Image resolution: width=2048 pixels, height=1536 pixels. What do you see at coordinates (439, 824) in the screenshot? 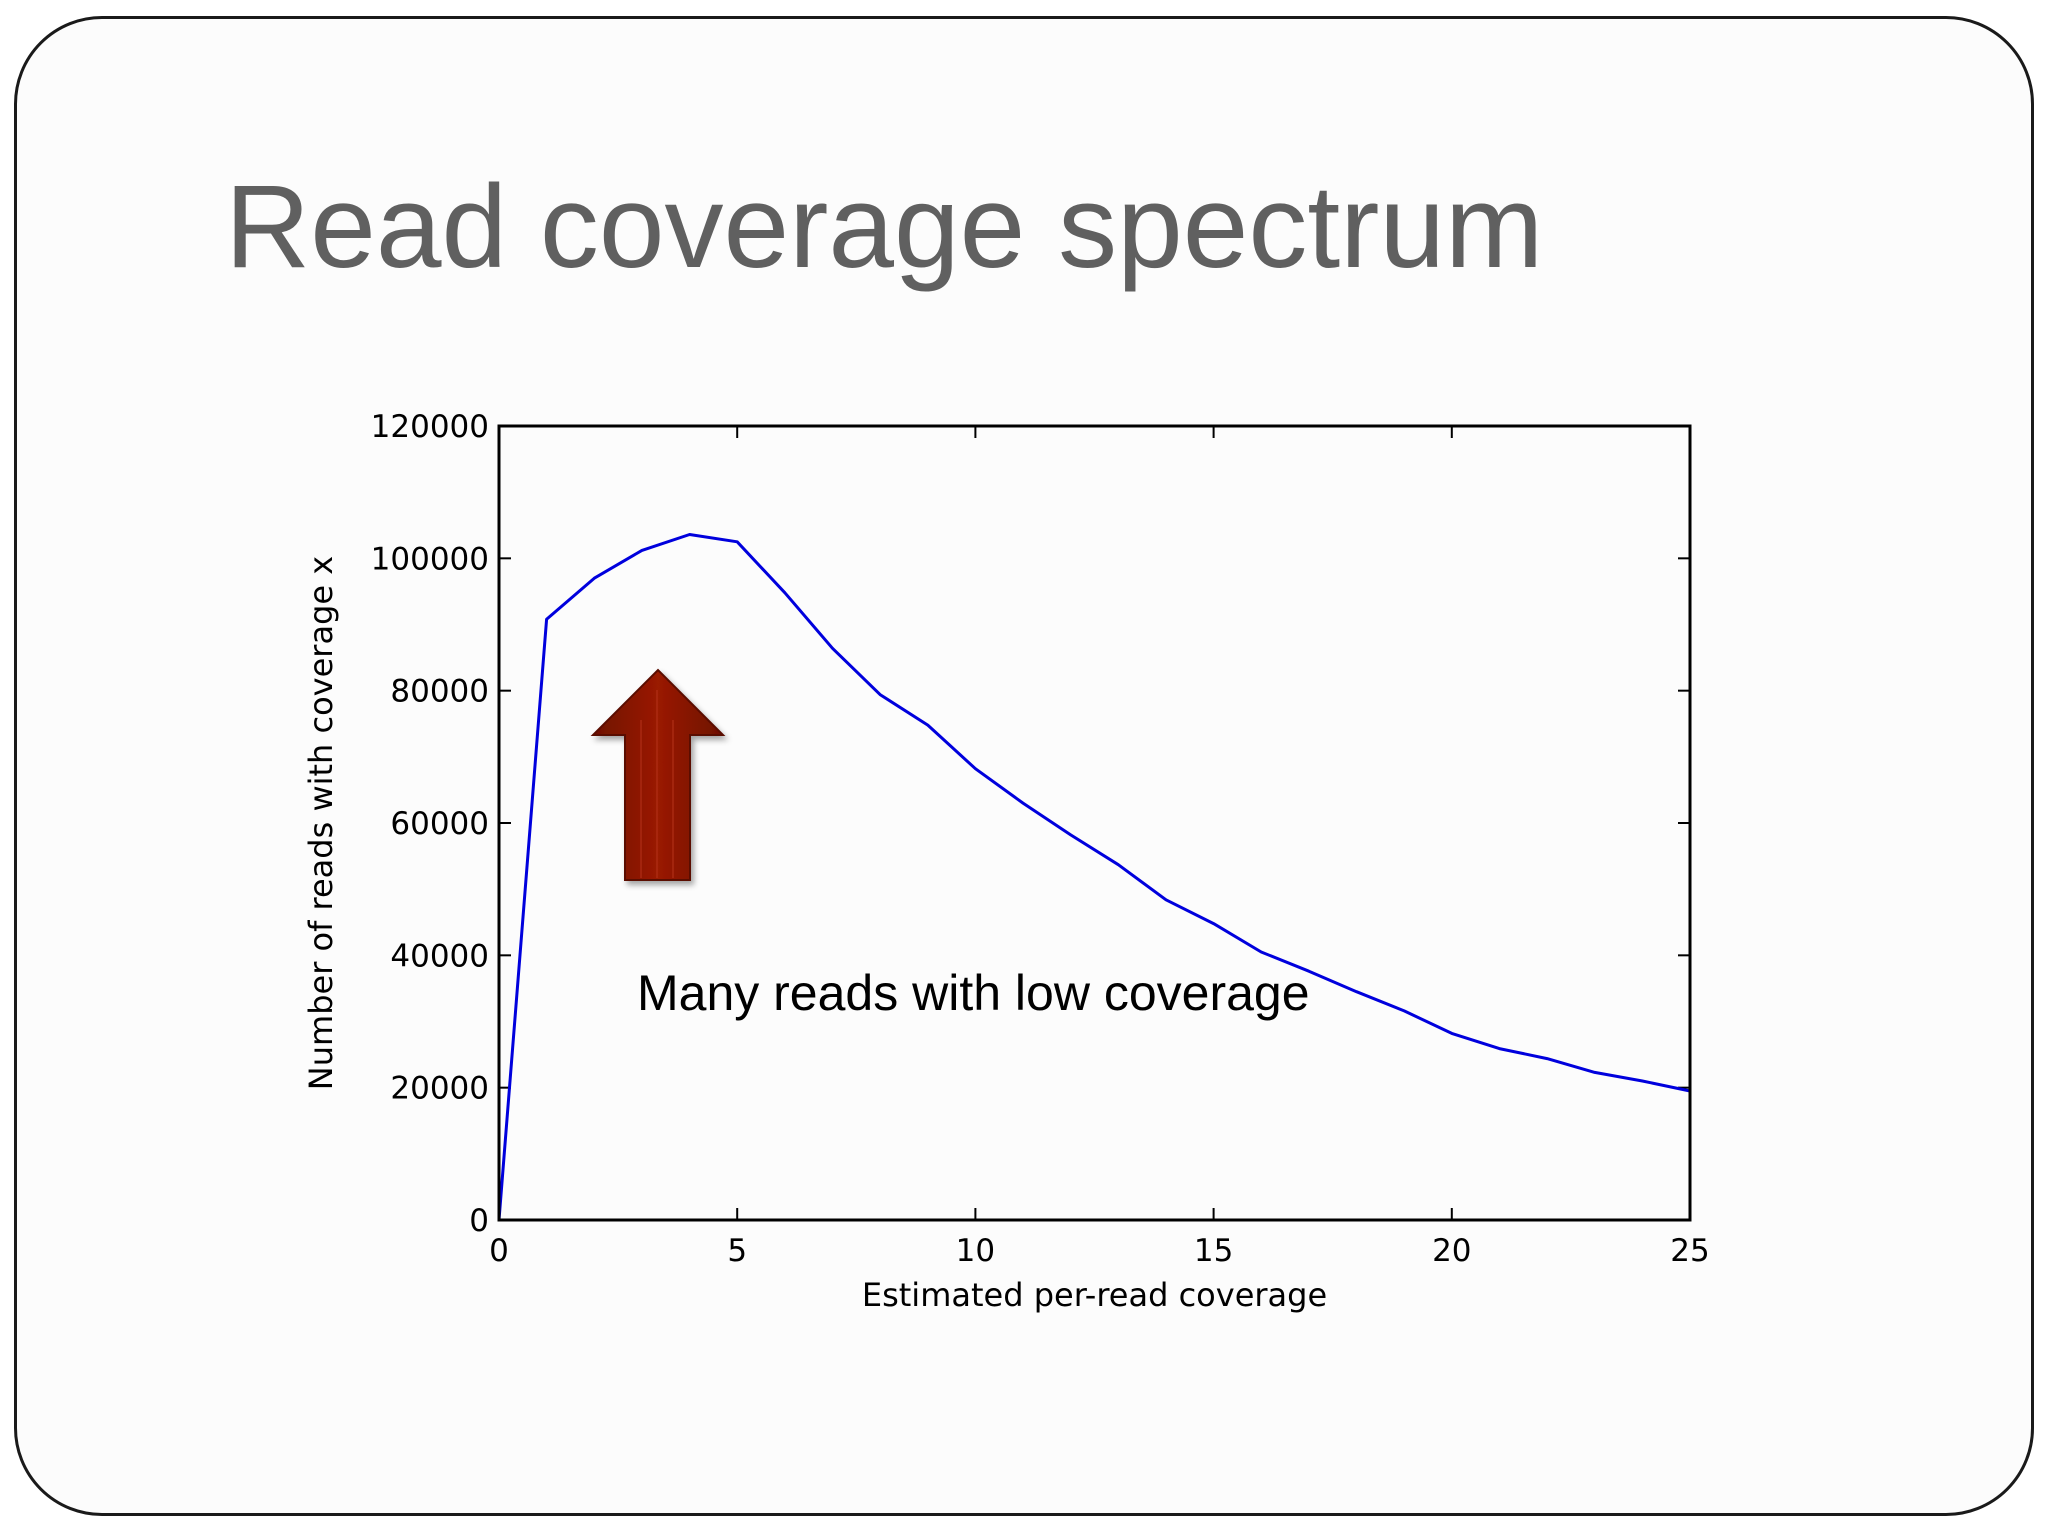
I see `y-tick-label: 60000` at bounding box center [439, 824].